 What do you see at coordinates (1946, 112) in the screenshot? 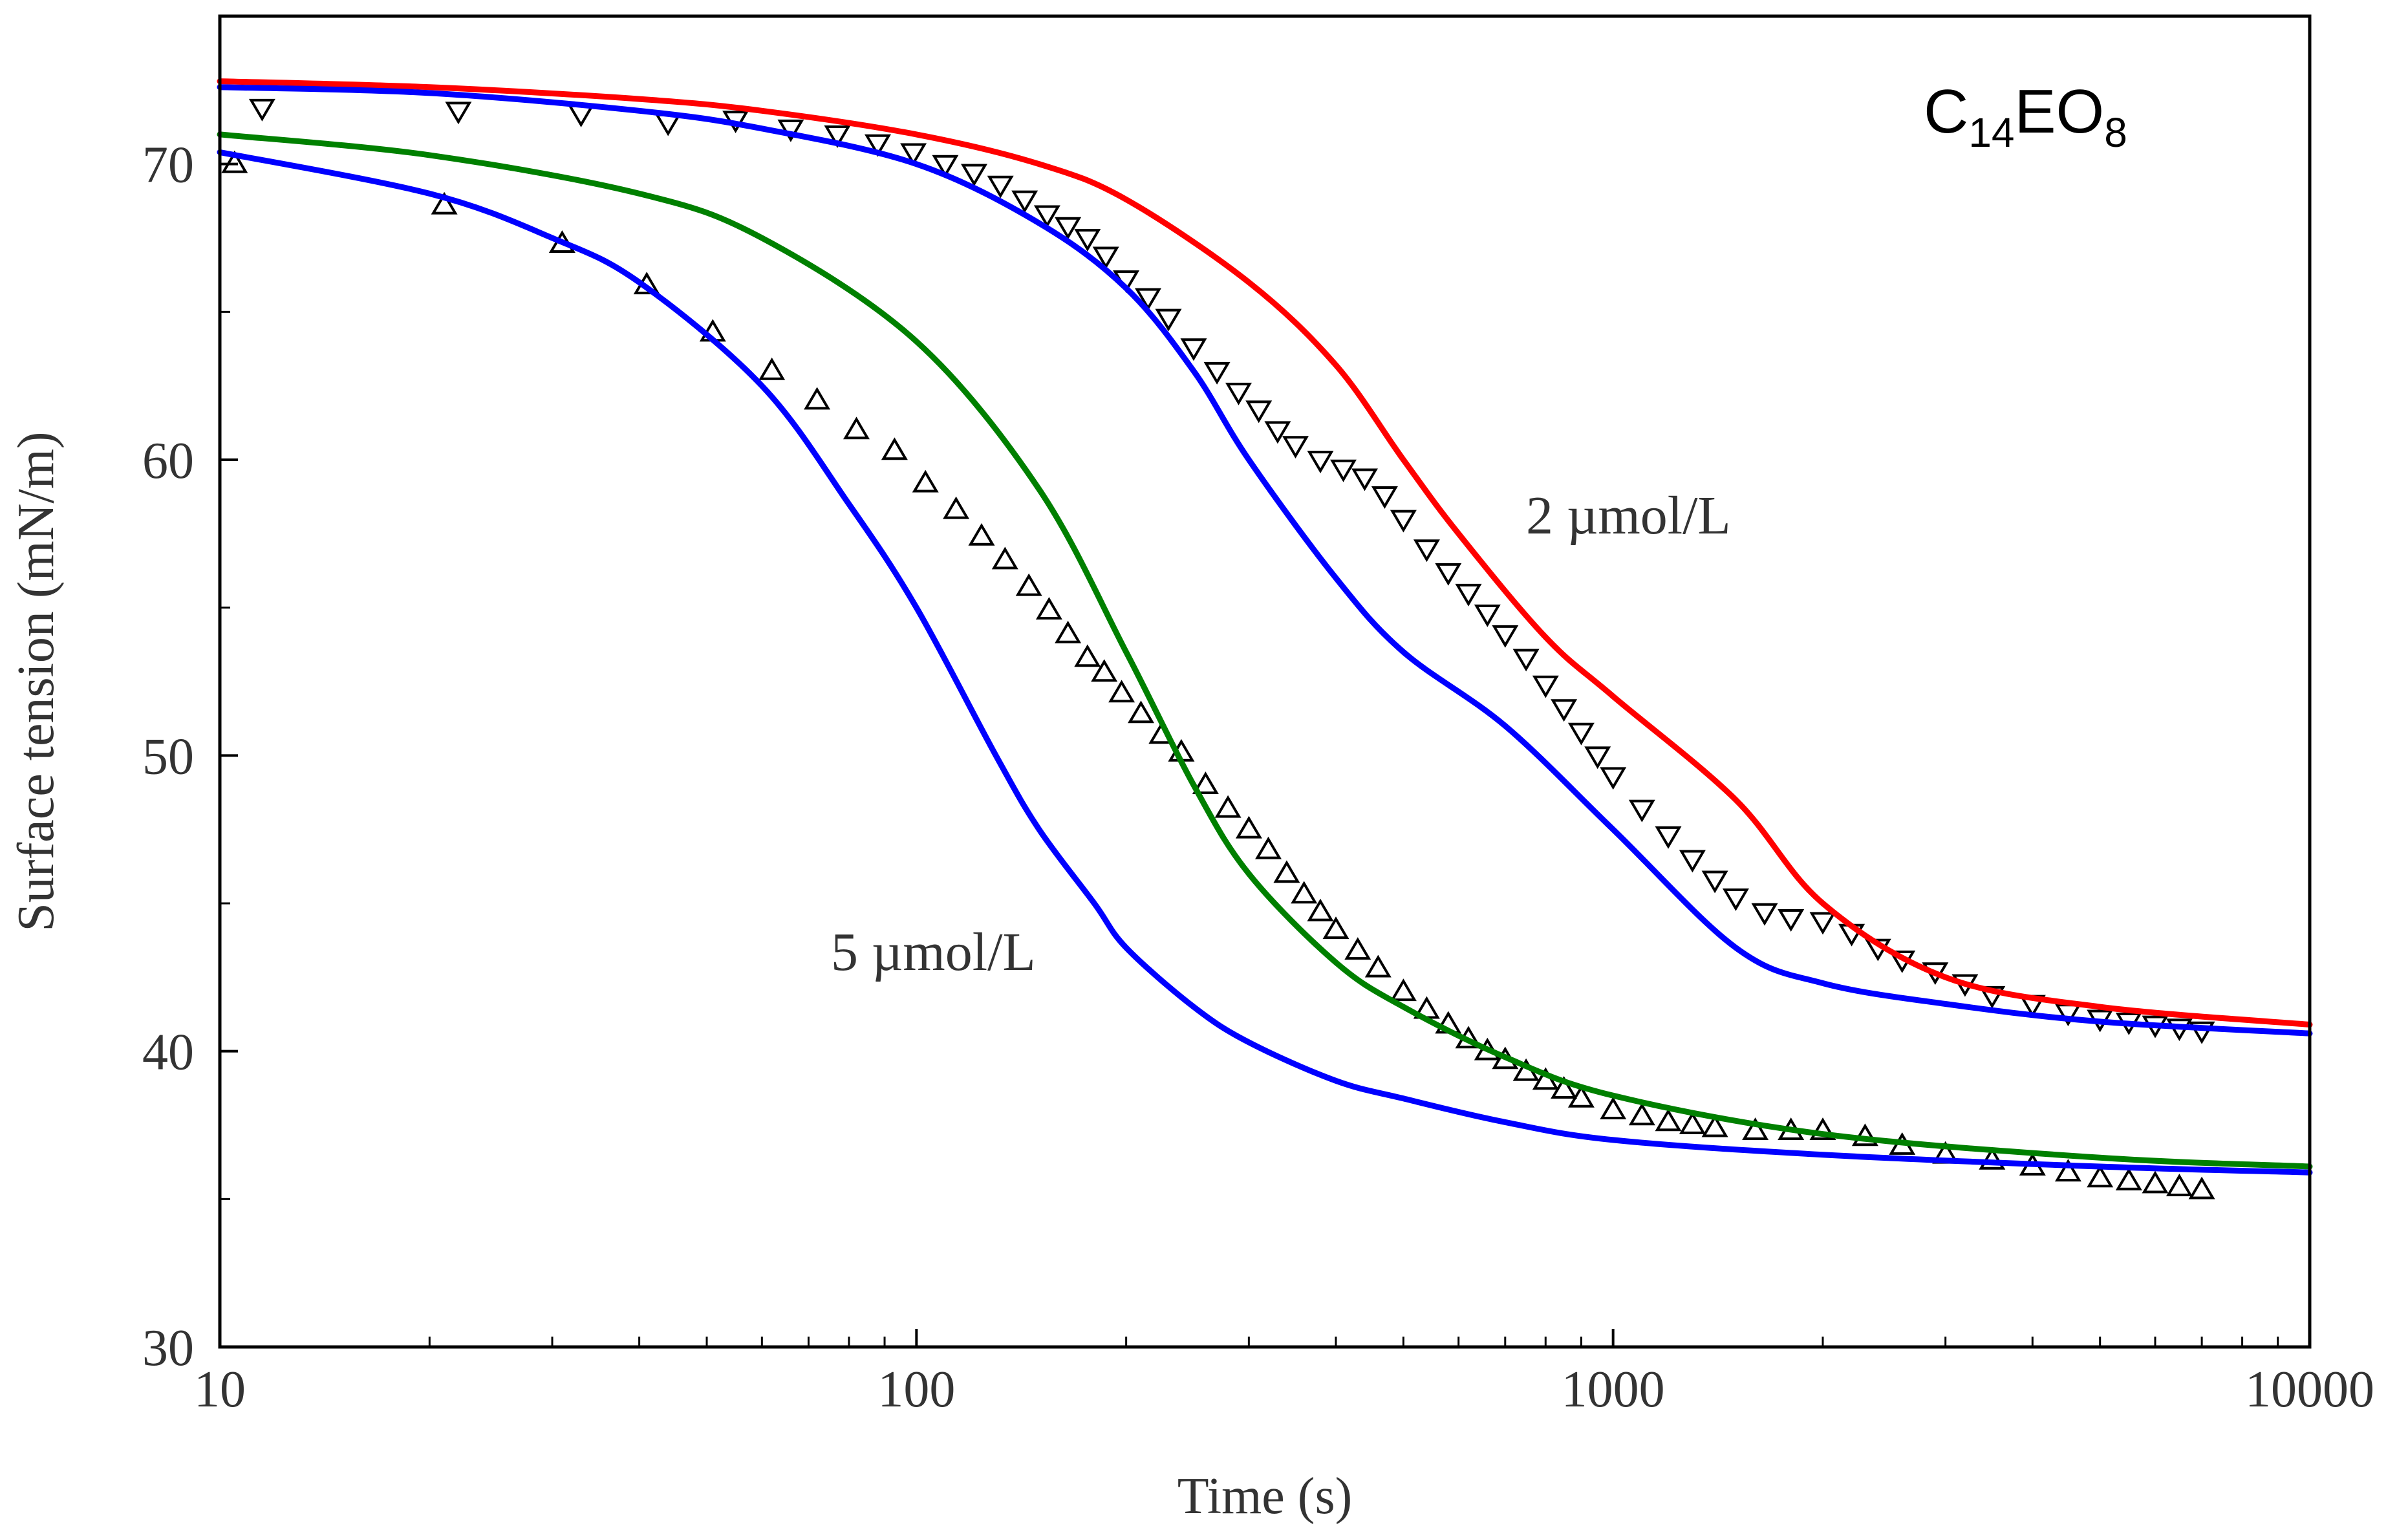
I see `compound-base: C` at bounding box center [1946, 112].